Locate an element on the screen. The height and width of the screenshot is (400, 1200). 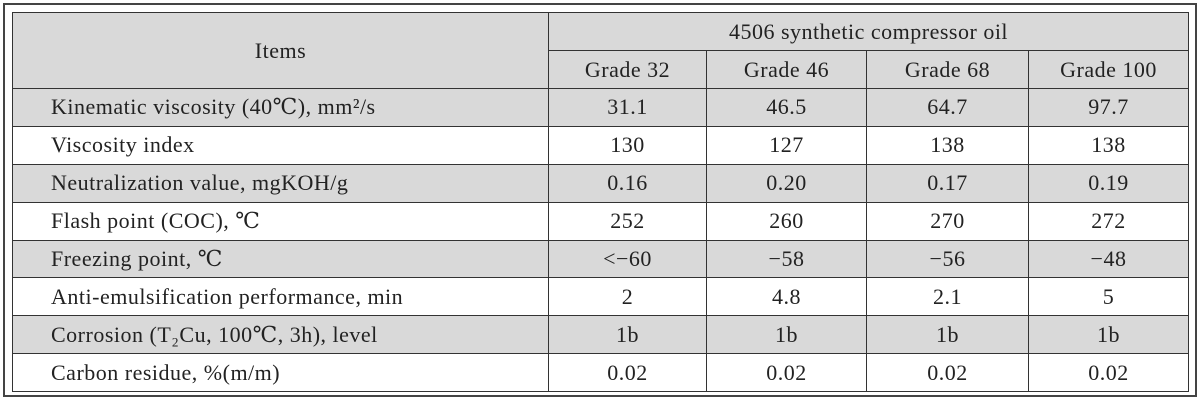
item-cell: Viscosity index is located at coordinates (280, 145).